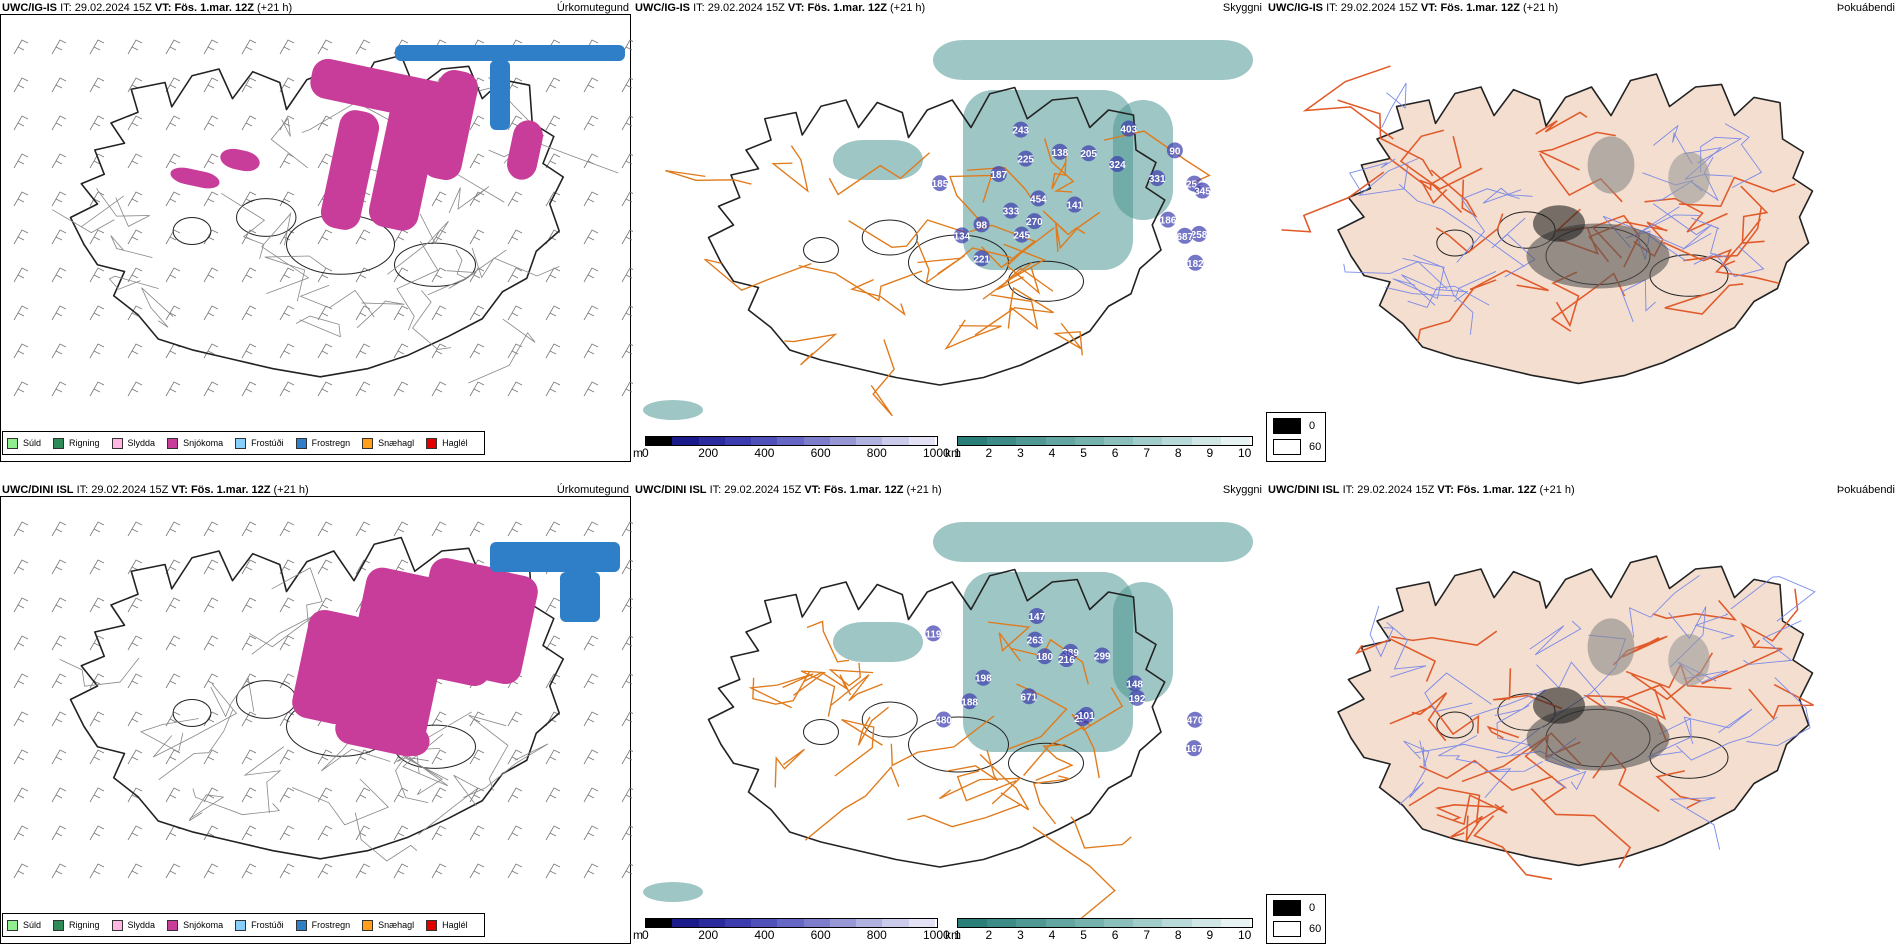 Image resolution: width=1900 pixels, height=952 pixels. What do you see at coordinates (447, 443) in the screenshot?
I see `legend-item: Haglél` at bounding box center [447, 443].